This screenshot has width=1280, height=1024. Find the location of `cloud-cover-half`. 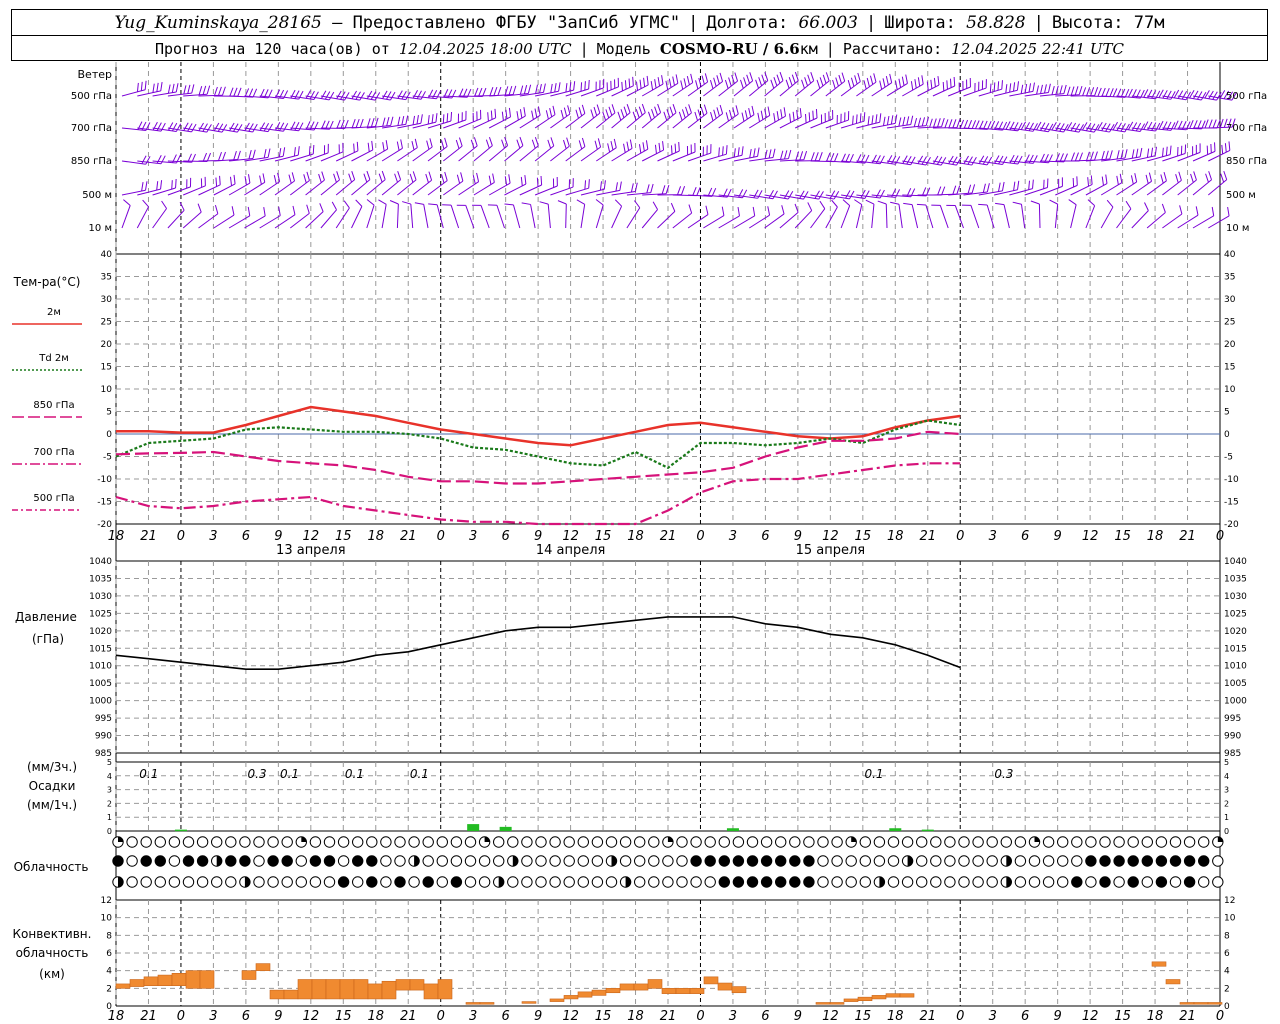

cloud-cover-half is located at coordinates (910, 861).